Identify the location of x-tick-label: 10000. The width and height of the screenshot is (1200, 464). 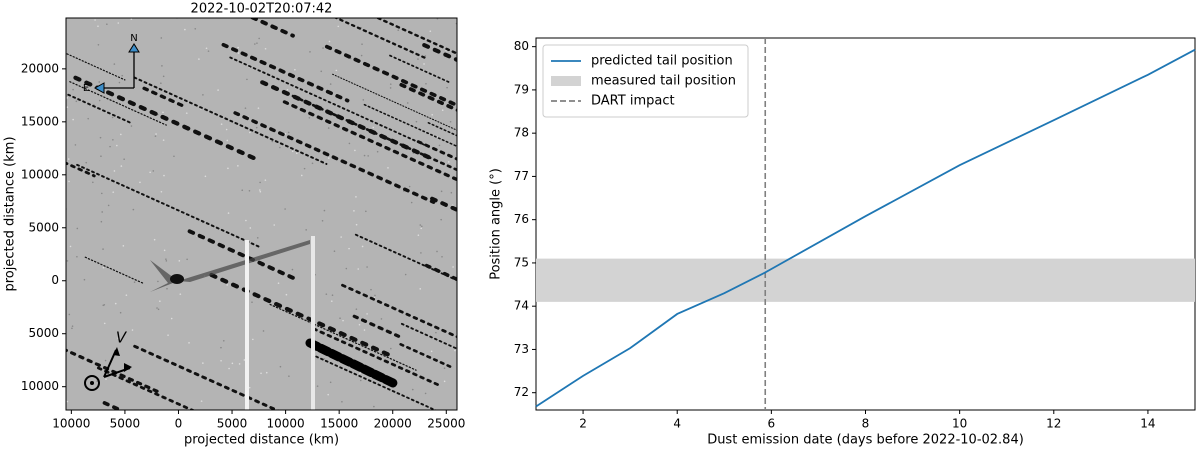
(71, 424).